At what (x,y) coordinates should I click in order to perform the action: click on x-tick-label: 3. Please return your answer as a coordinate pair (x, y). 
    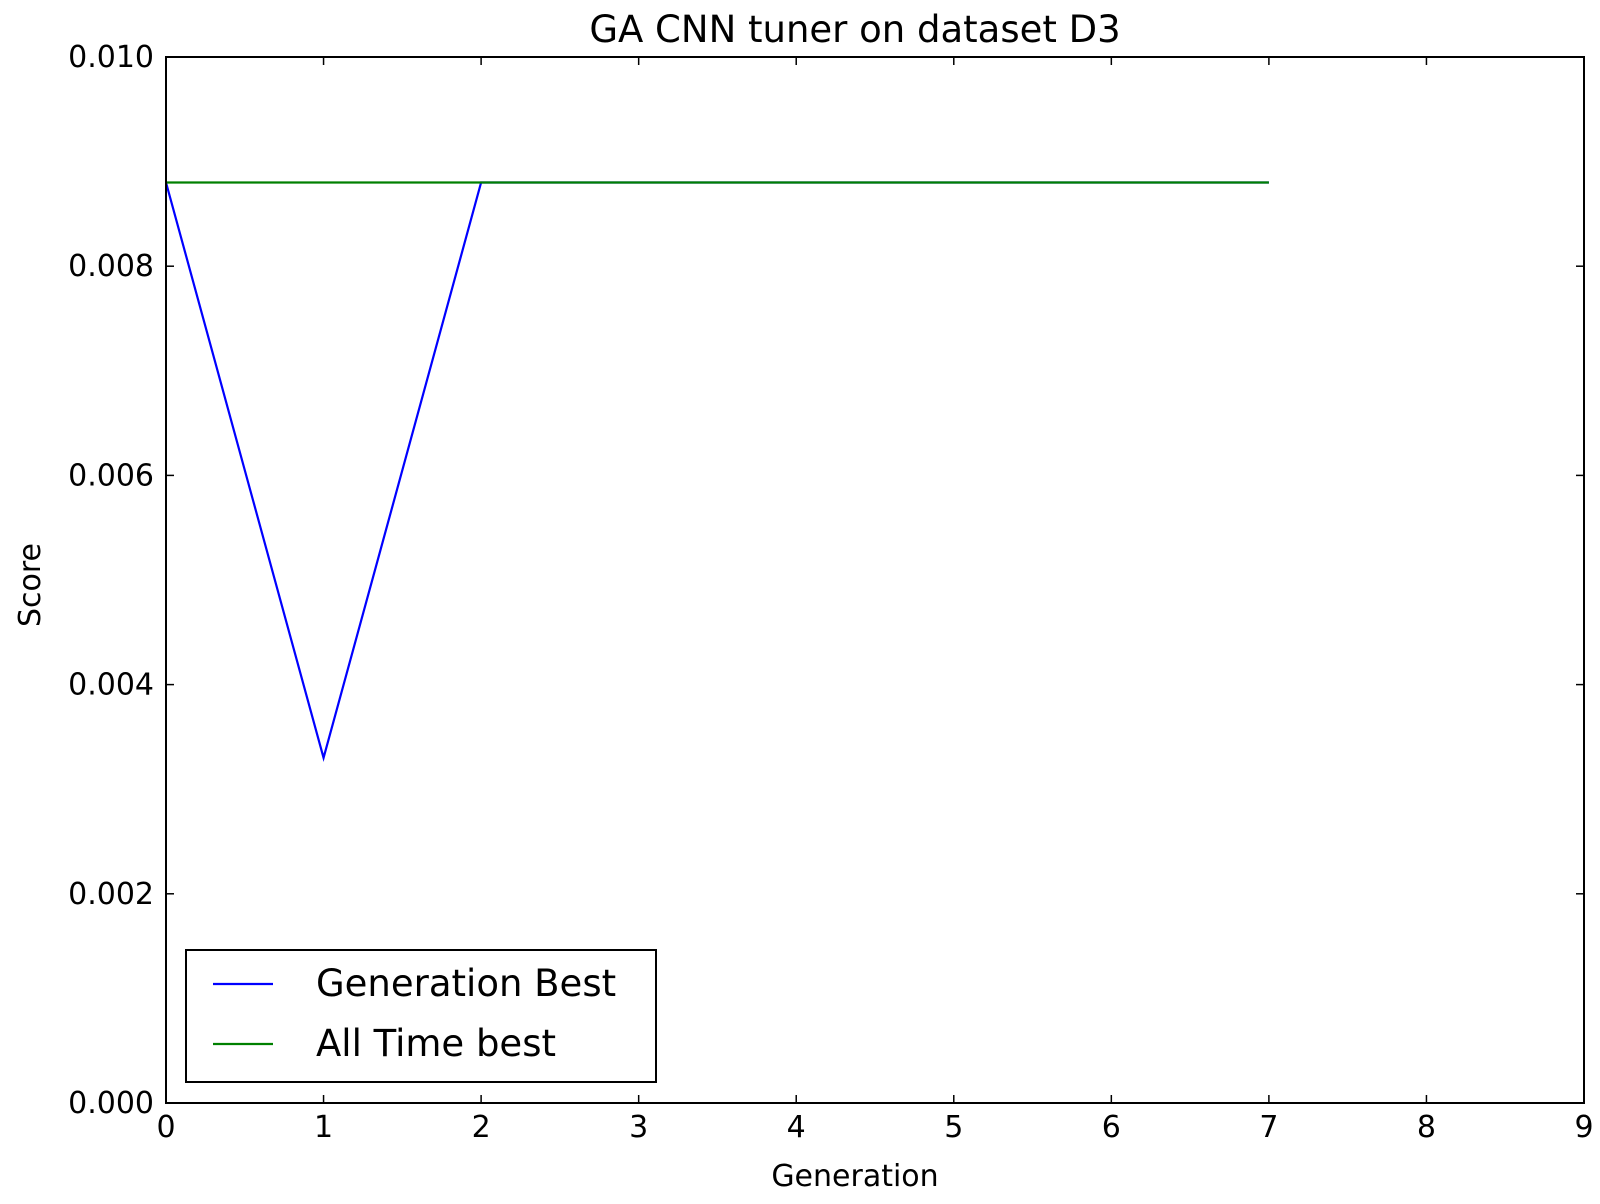
    Looking at the image, I should click on (638, 1127).